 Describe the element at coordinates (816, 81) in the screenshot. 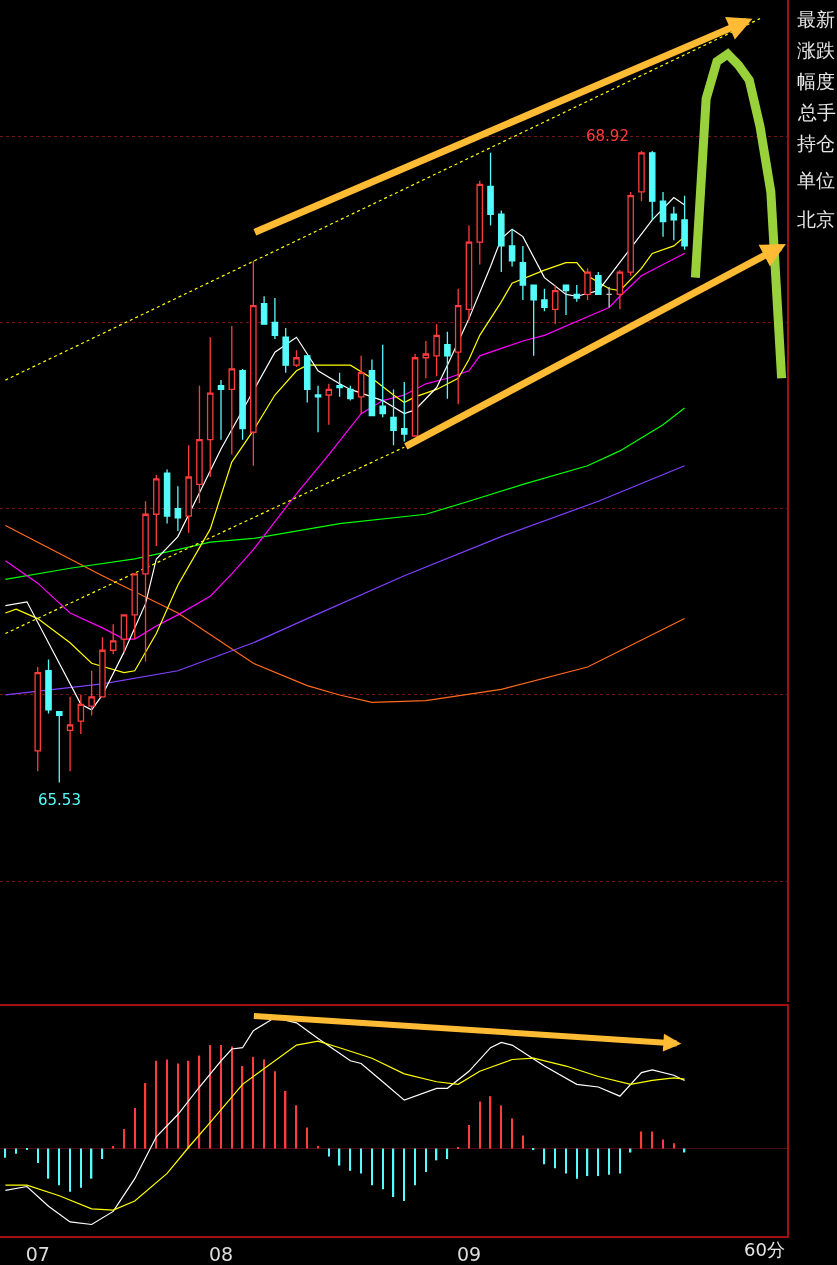

I see `text: 幅度` at that location.